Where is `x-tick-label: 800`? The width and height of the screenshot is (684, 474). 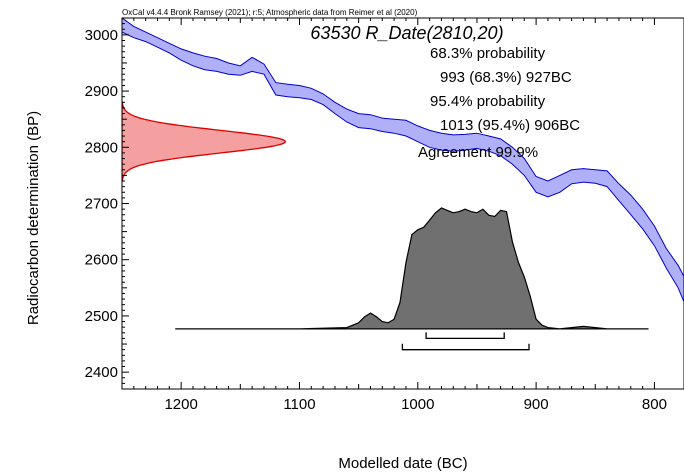 x-tick-label: 800 is located at coordinates (654, 404).